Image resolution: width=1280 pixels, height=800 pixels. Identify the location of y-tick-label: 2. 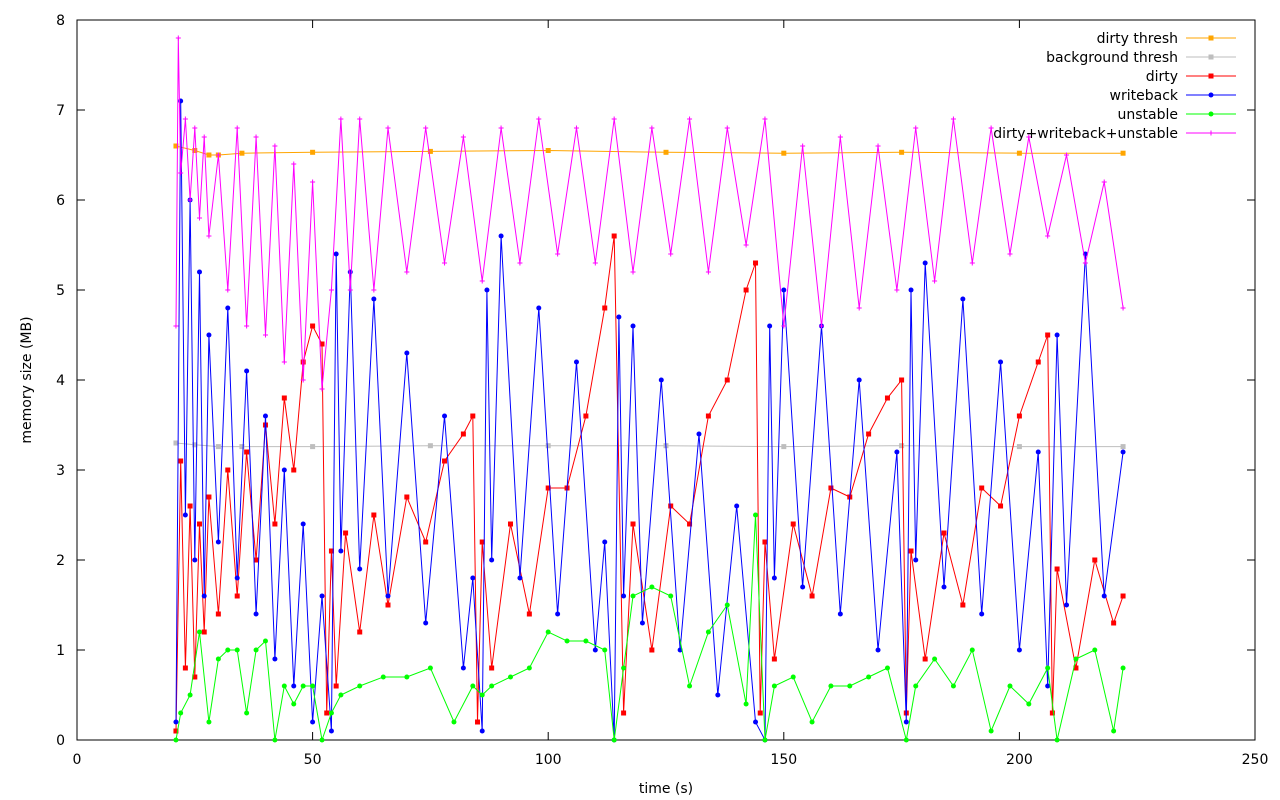
(60, 561).